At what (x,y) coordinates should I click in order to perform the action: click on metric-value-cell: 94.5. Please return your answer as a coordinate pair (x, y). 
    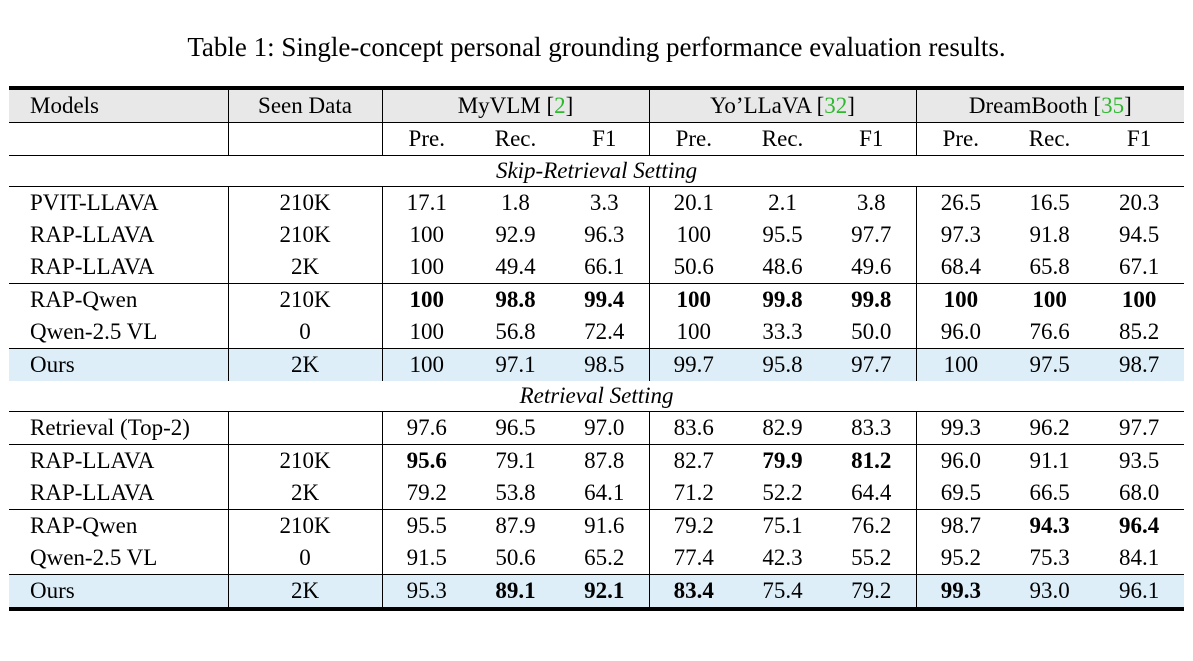
    Looking at the image, I should click on (1139, 234).